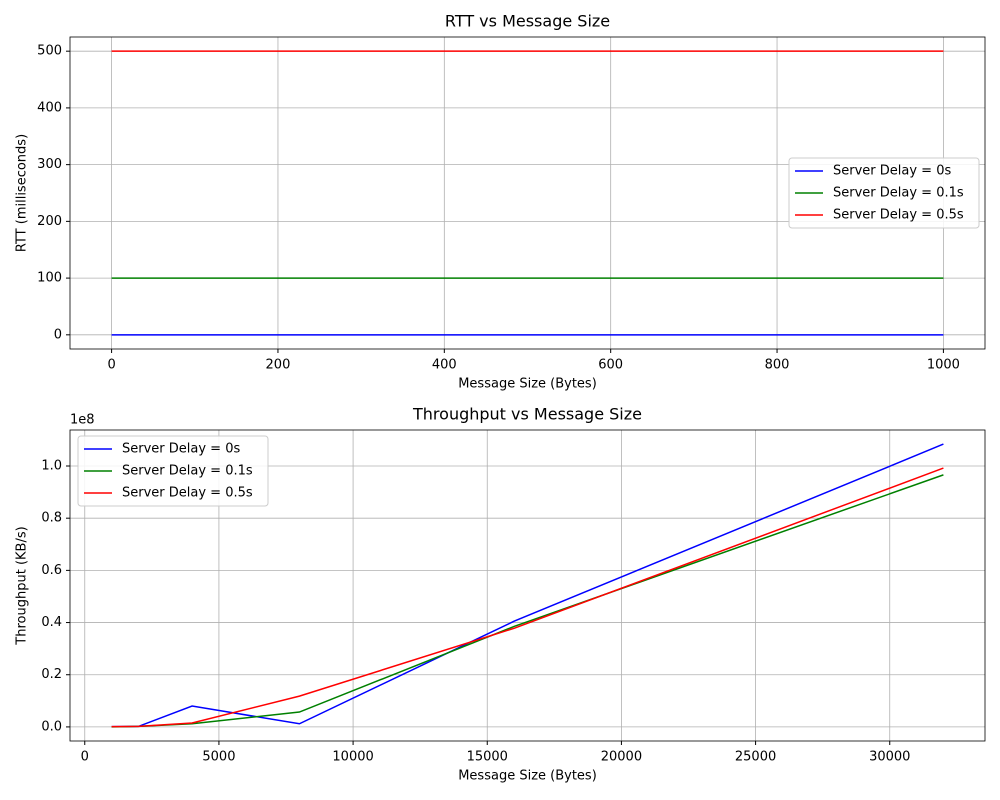 The height and width of the screenshot is (800, 1000). Describe the element at coordinates (621, 757) in the screenshot. I see `x-tick-label: 20000` at that location.